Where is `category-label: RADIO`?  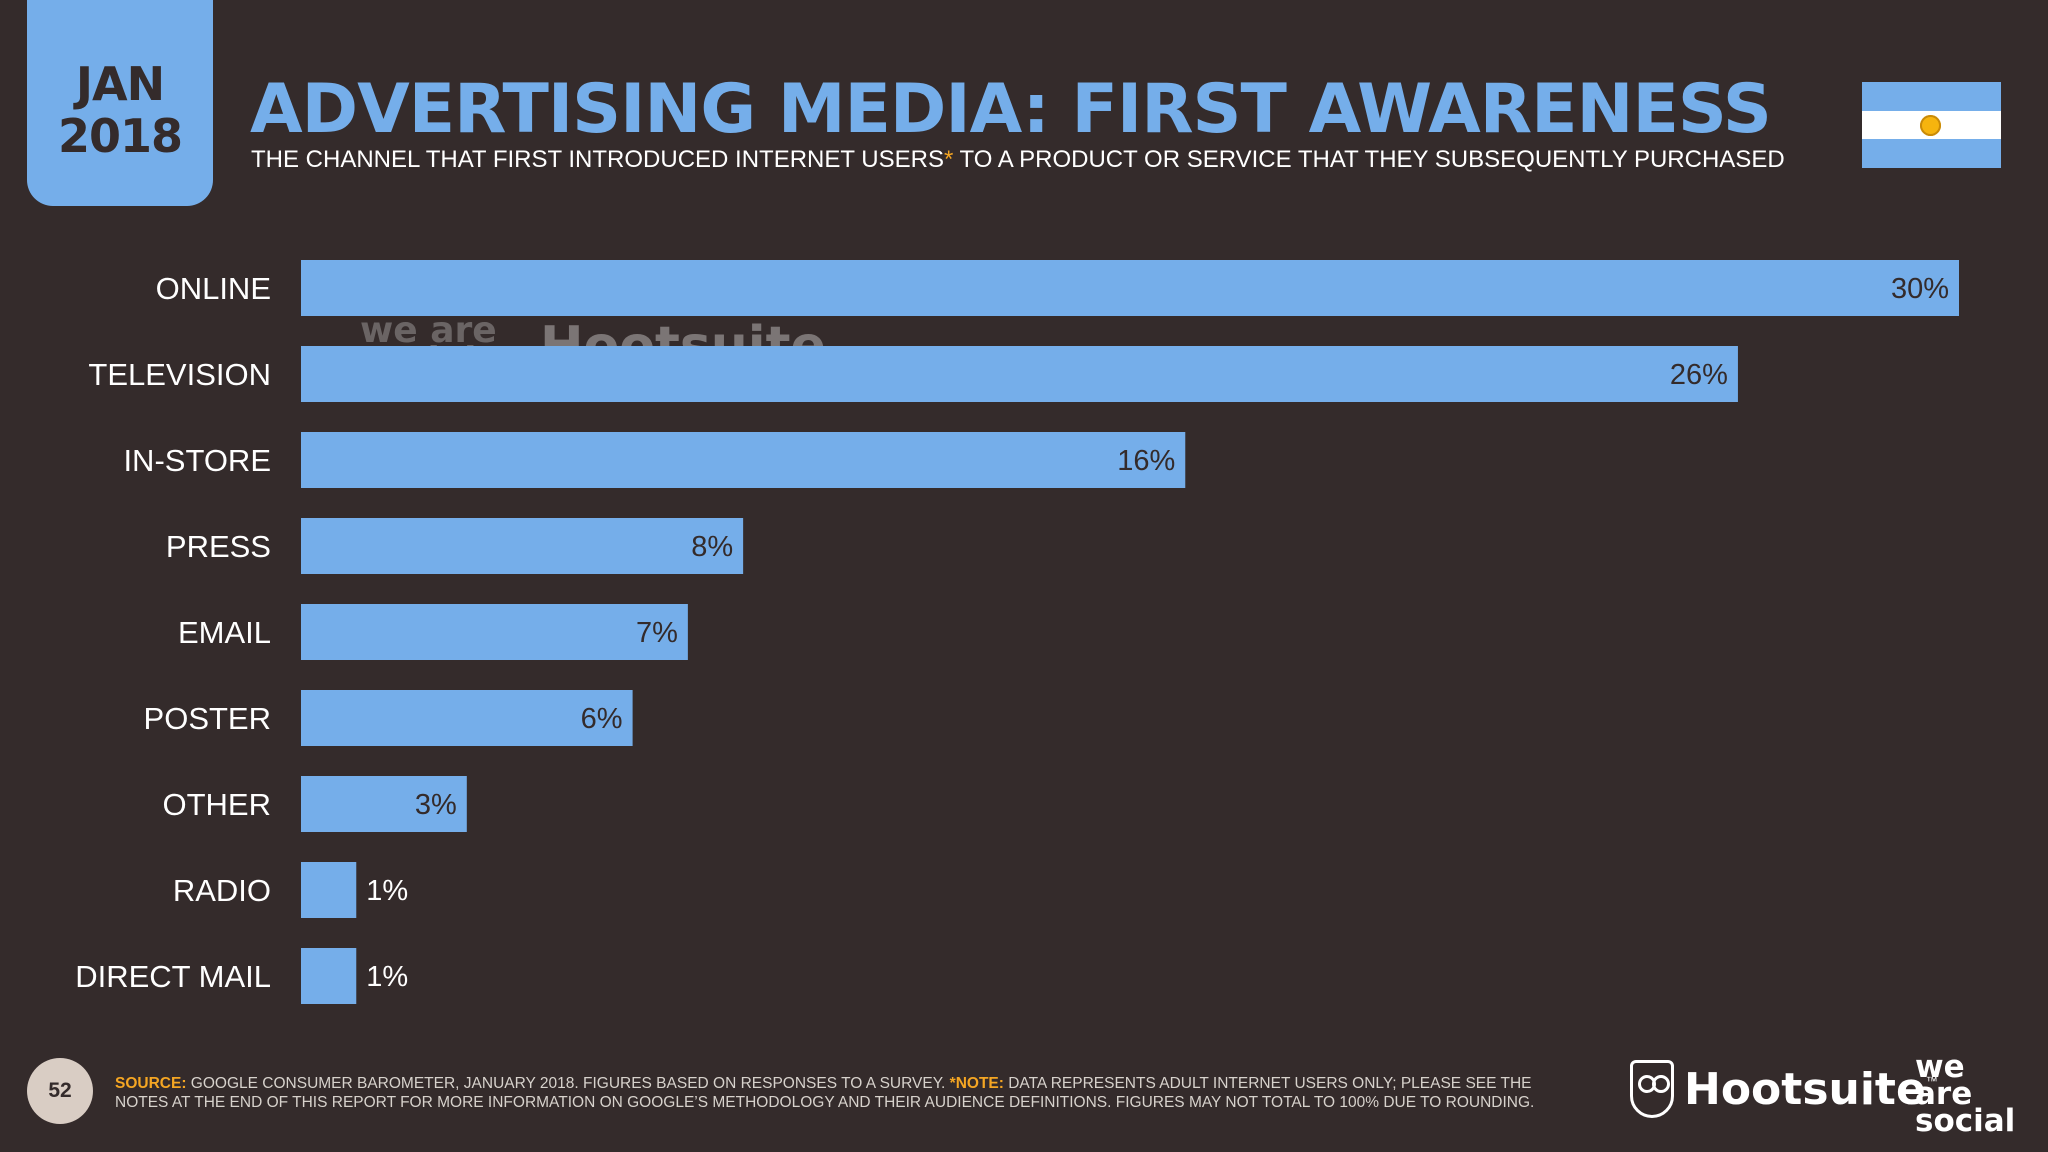 category-label: RADIO is located at coordinates (222, 890).